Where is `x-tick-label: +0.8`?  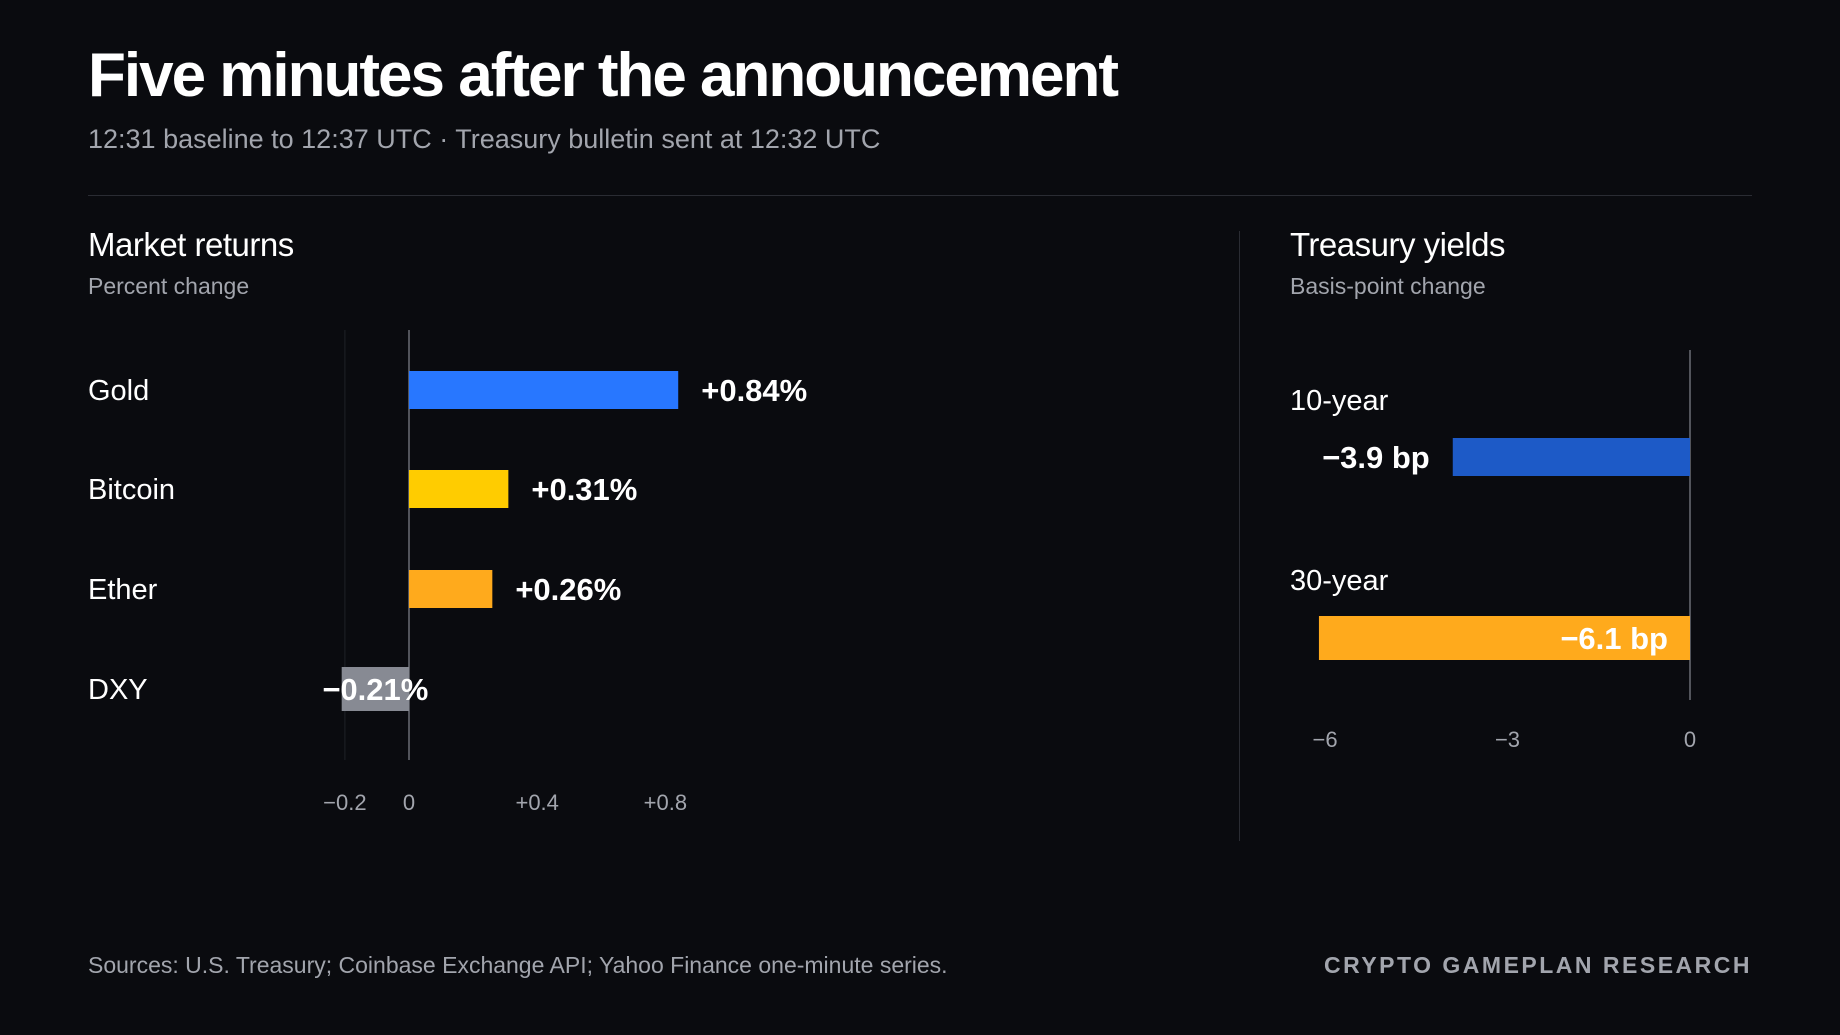
x-tick-label: +0.8 is located at coordinates (665, 802).